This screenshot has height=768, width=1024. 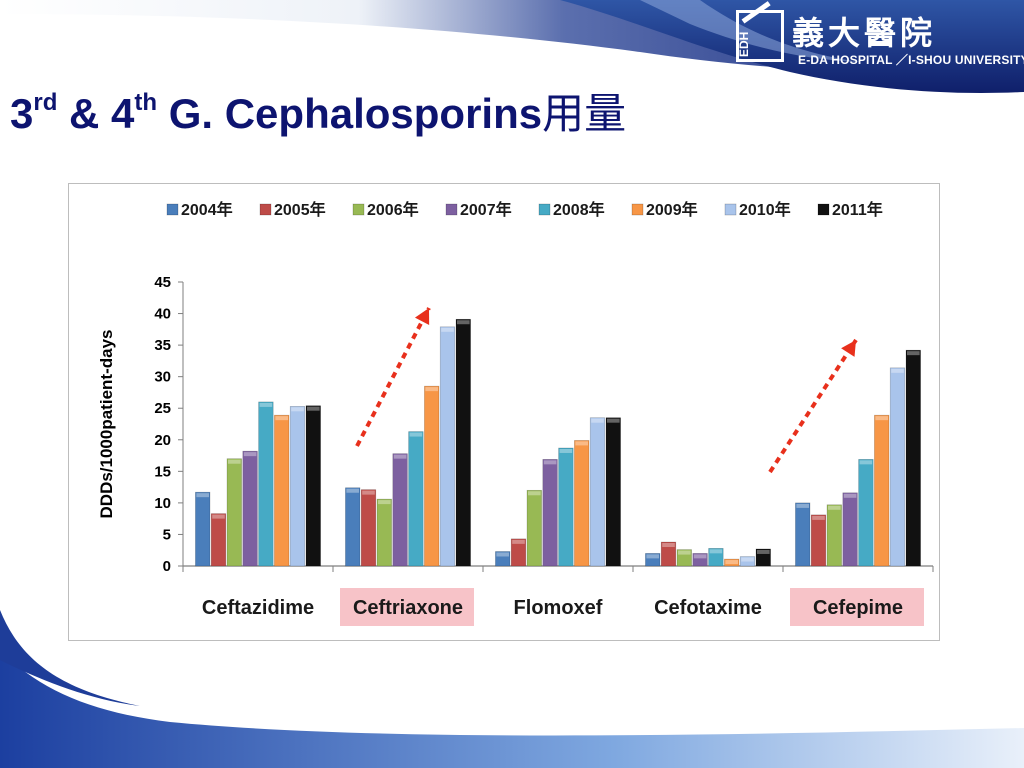 What do you see at coordinates (162, 440) in the screenshot?
I see `y-tick-label: 20` at bounding box center [162, 440].